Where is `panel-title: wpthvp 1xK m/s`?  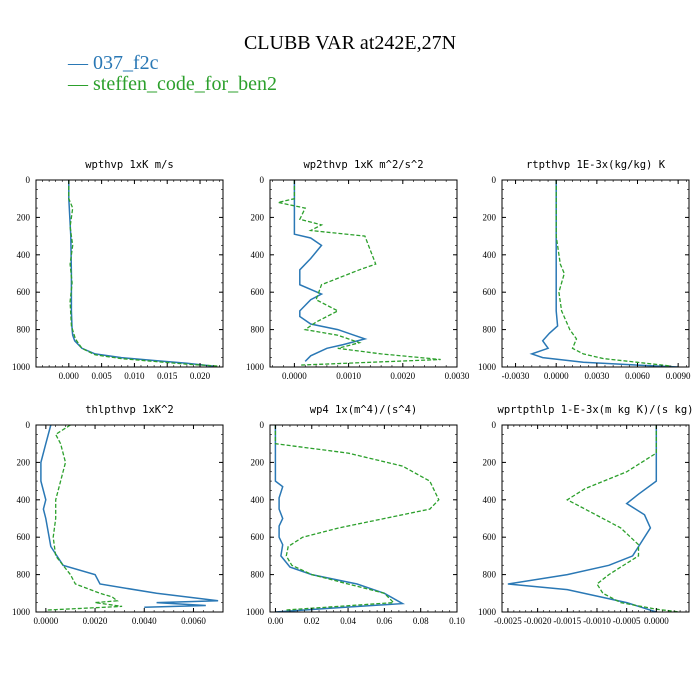
panel-title: wpthvp 1xK m/s is located at coordinates (129, 165).